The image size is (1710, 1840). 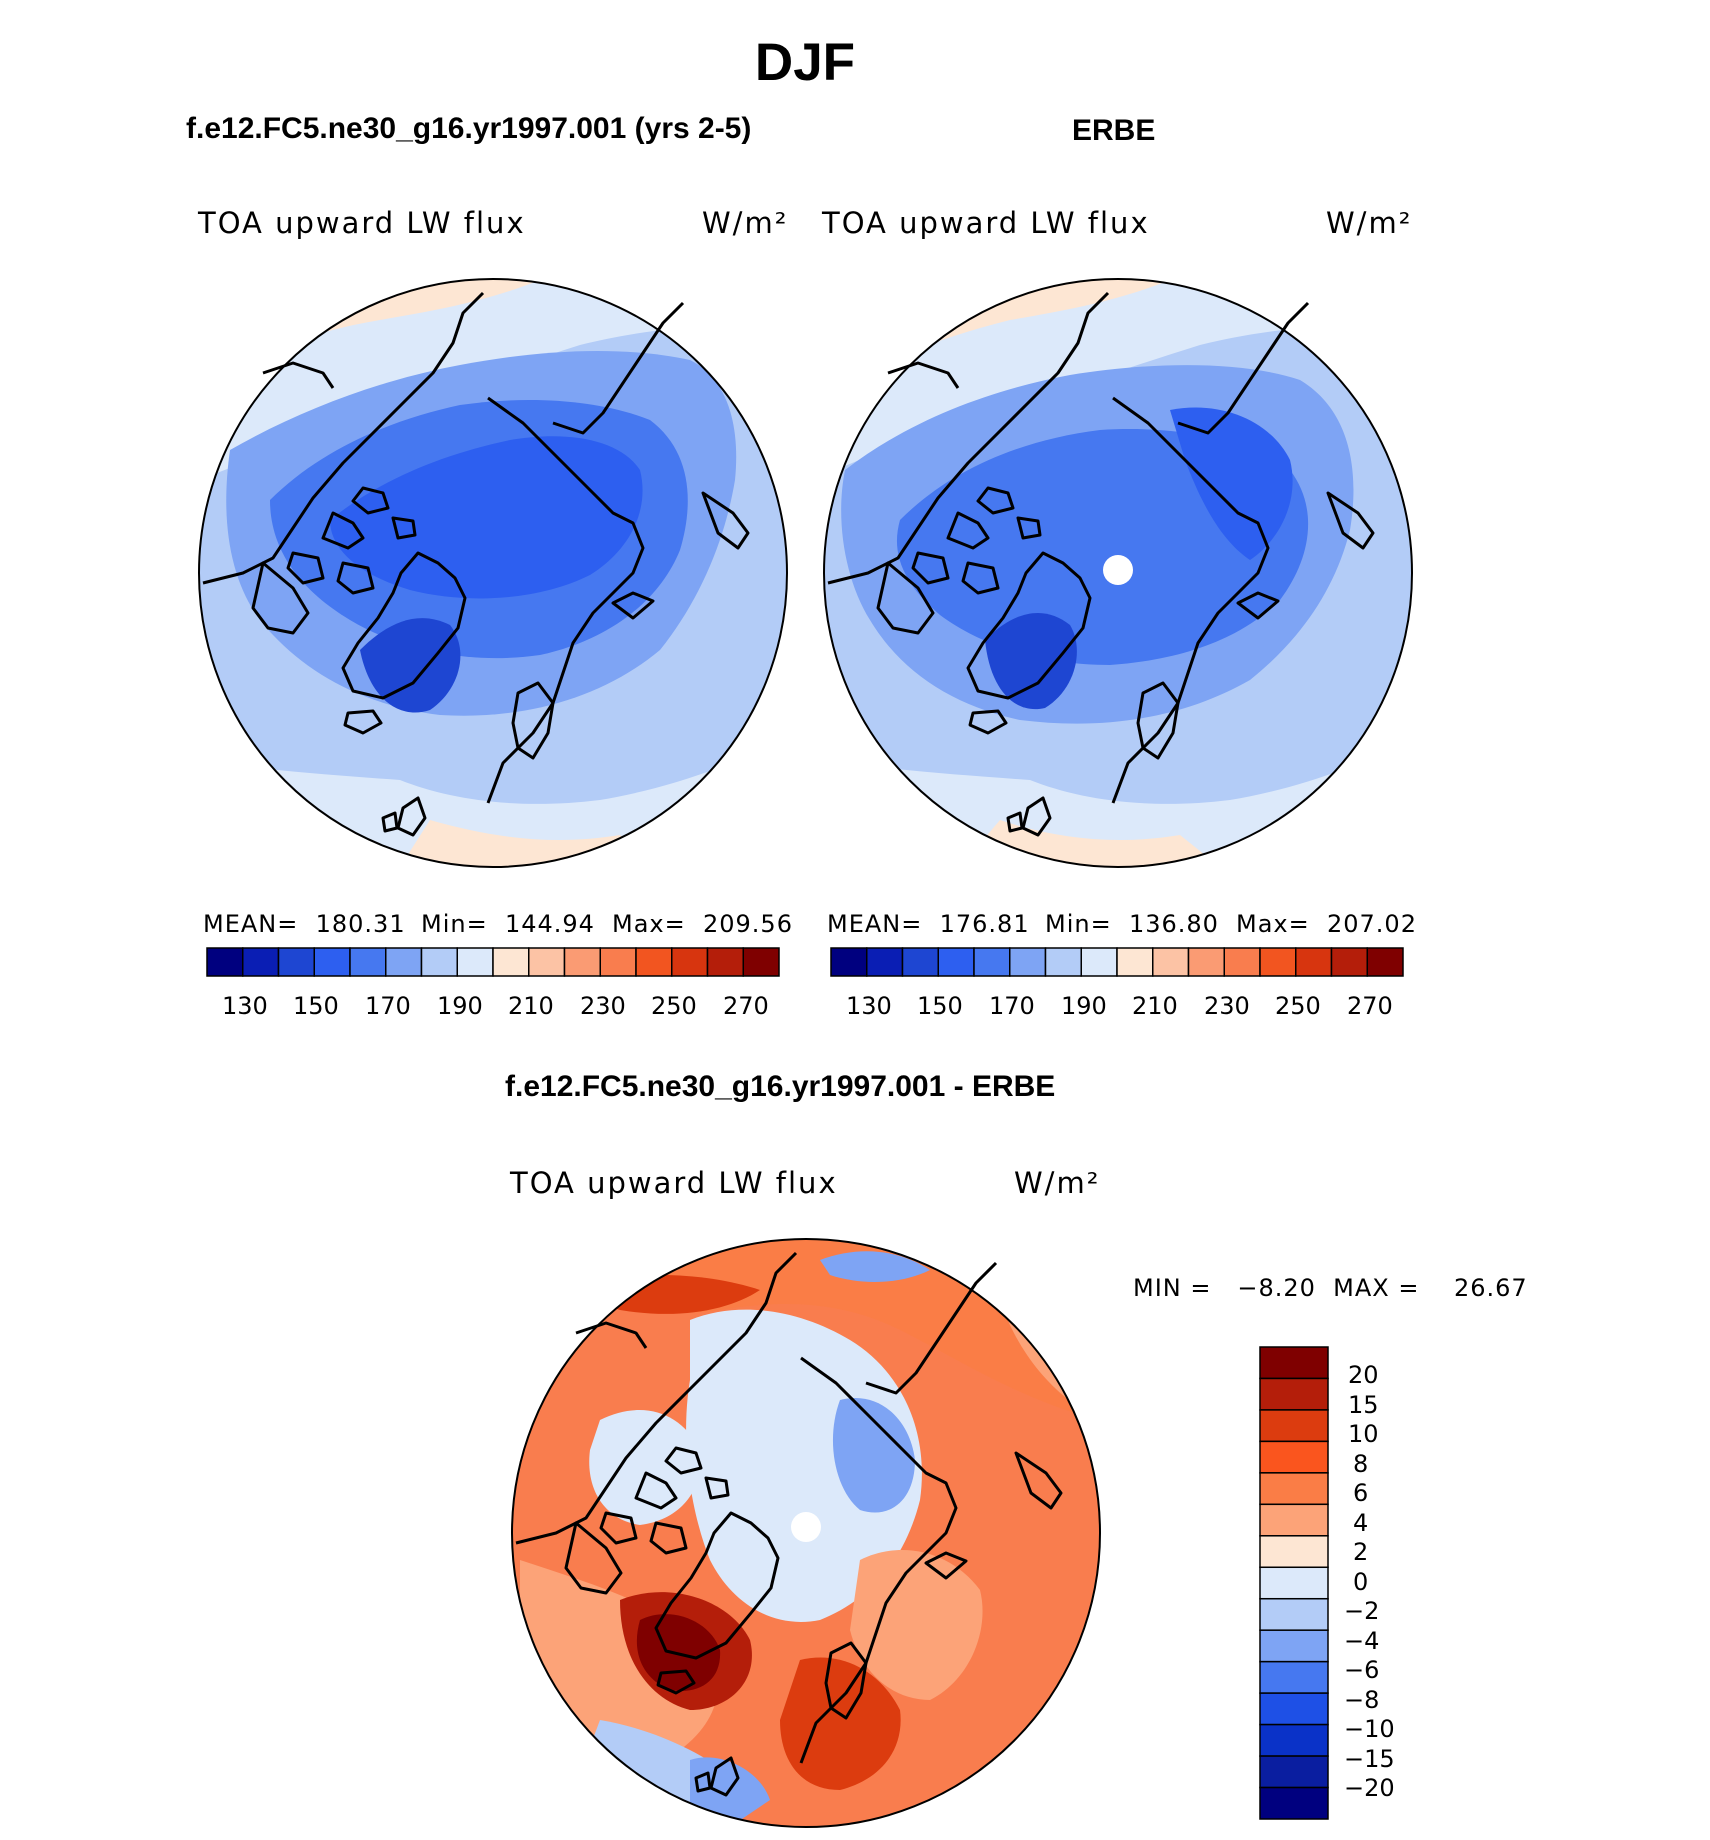 I want to click on model-mean: MEAN= 180.31, so click(x=304, y=924).